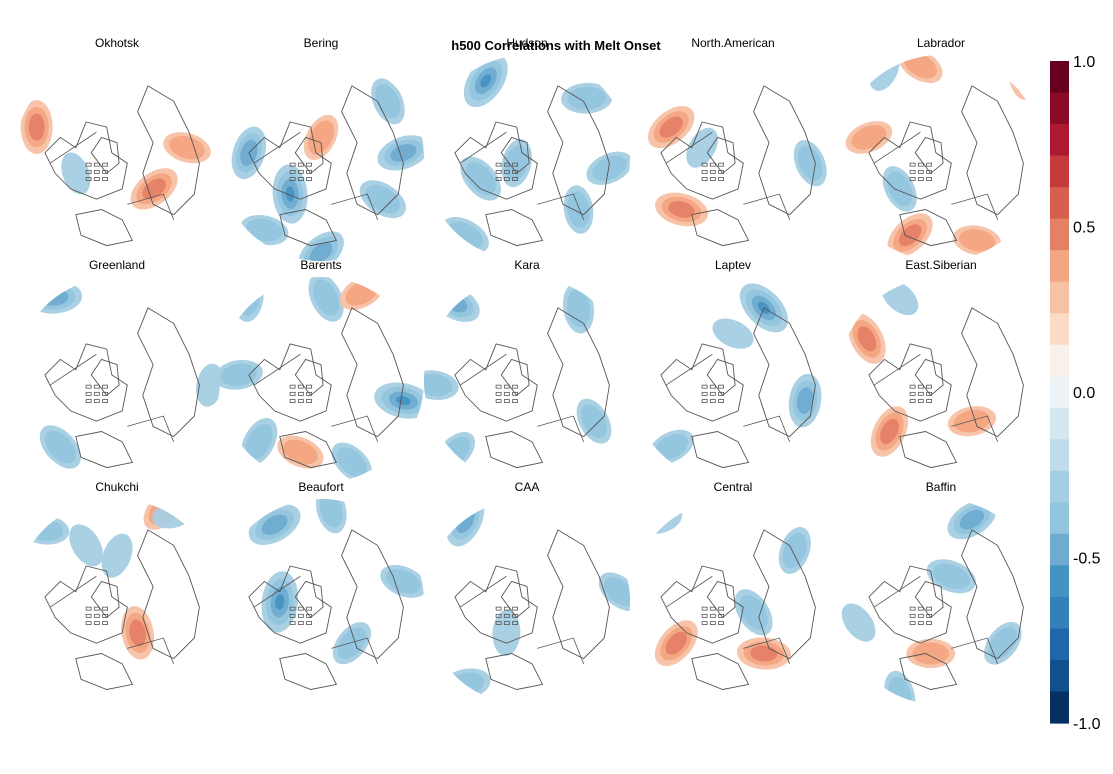  What do you see at coordinates (727, 585) in the screenshot?
I see `panel-central: Central` at bounding box center [727, 585].